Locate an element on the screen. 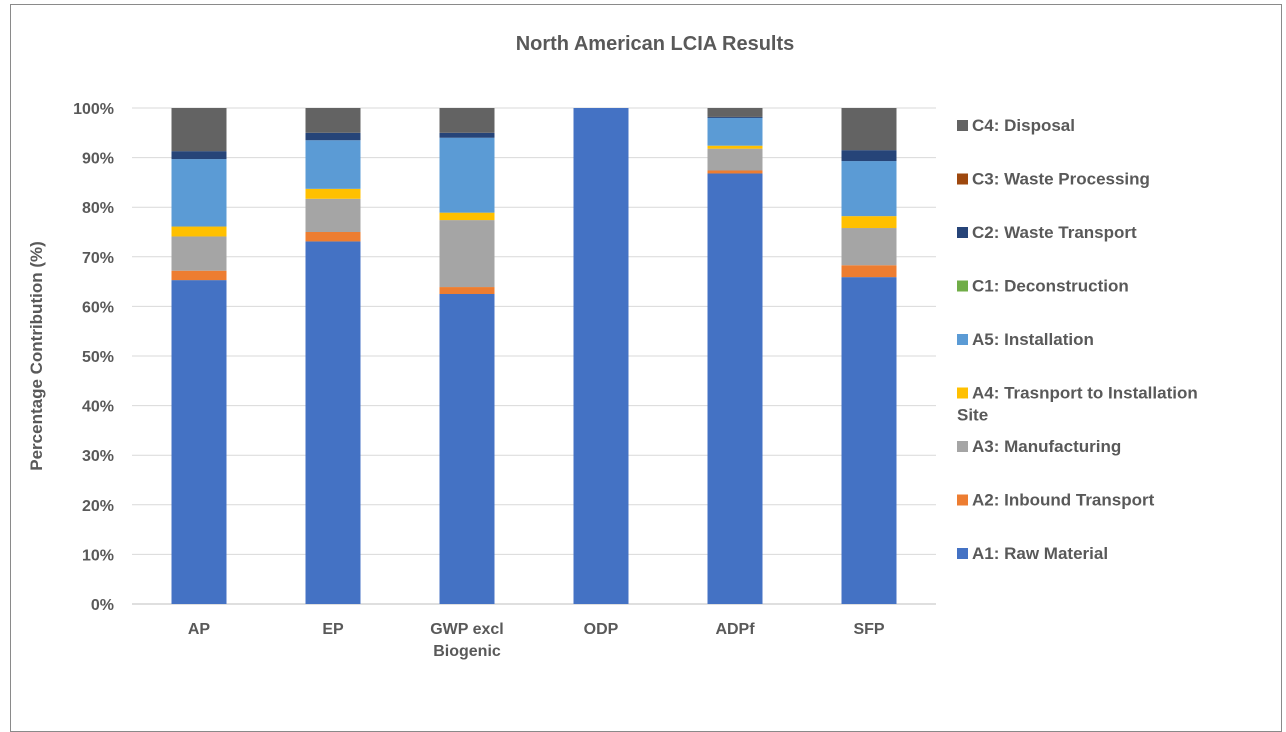  y-tick-label: 0% is located at coordinates (102, 605).